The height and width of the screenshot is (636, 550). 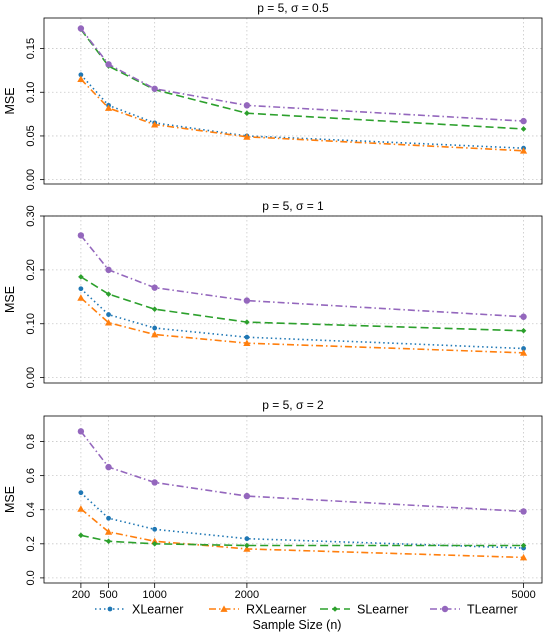 What do you see at coordinates (31, 543) in the screenshot?
I see `y-tick-label: 0.2` at bounding box center [31, 543].